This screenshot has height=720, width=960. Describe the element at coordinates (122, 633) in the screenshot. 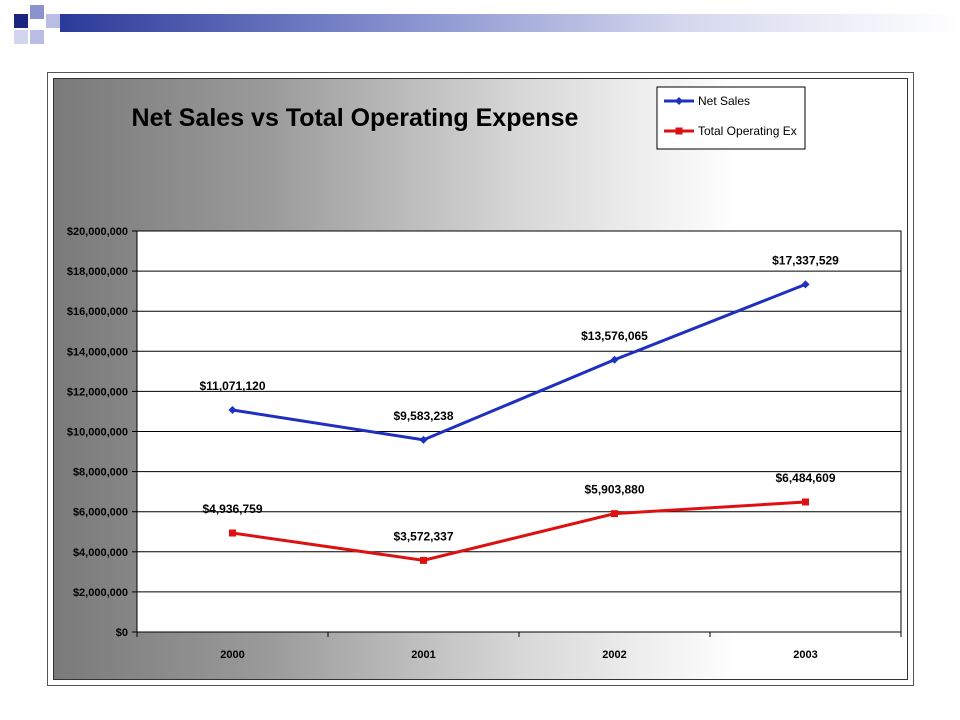

I see `y-tick-label: $0` at that location.